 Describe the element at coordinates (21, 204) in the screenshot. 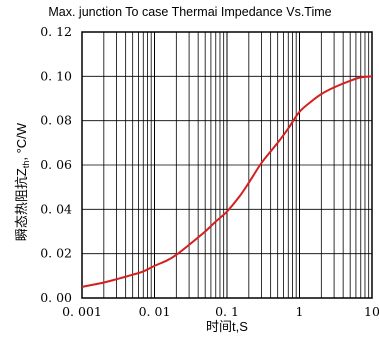

I see `y-axis-label-main: 瞬态热阻抗Z` at that location.